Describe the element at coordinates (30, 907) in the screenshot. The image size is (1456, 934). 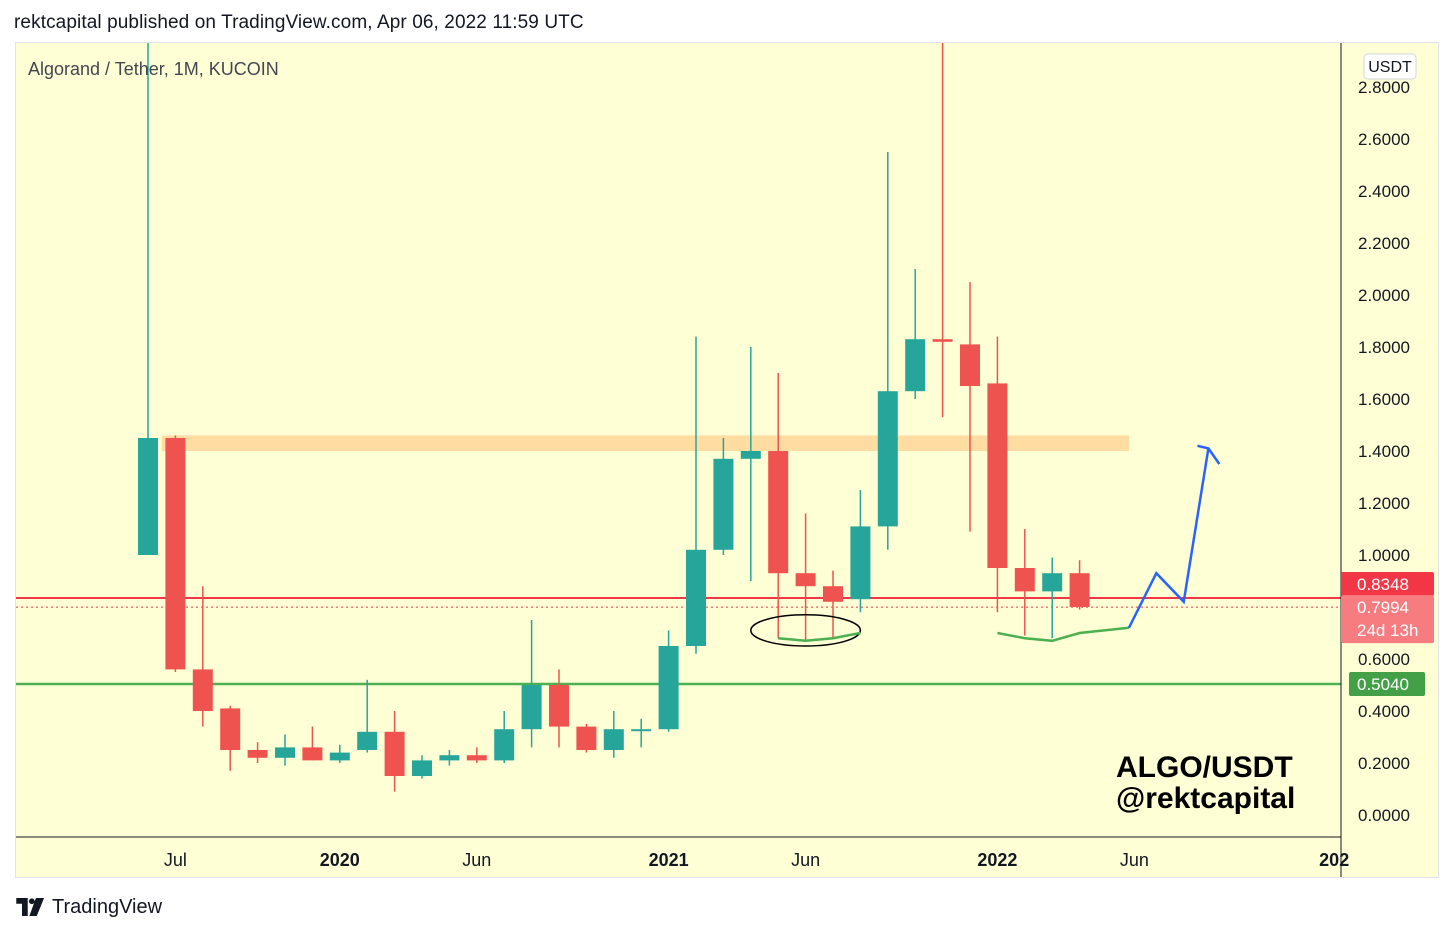
I see `tradingview-logo-icon` at that location.